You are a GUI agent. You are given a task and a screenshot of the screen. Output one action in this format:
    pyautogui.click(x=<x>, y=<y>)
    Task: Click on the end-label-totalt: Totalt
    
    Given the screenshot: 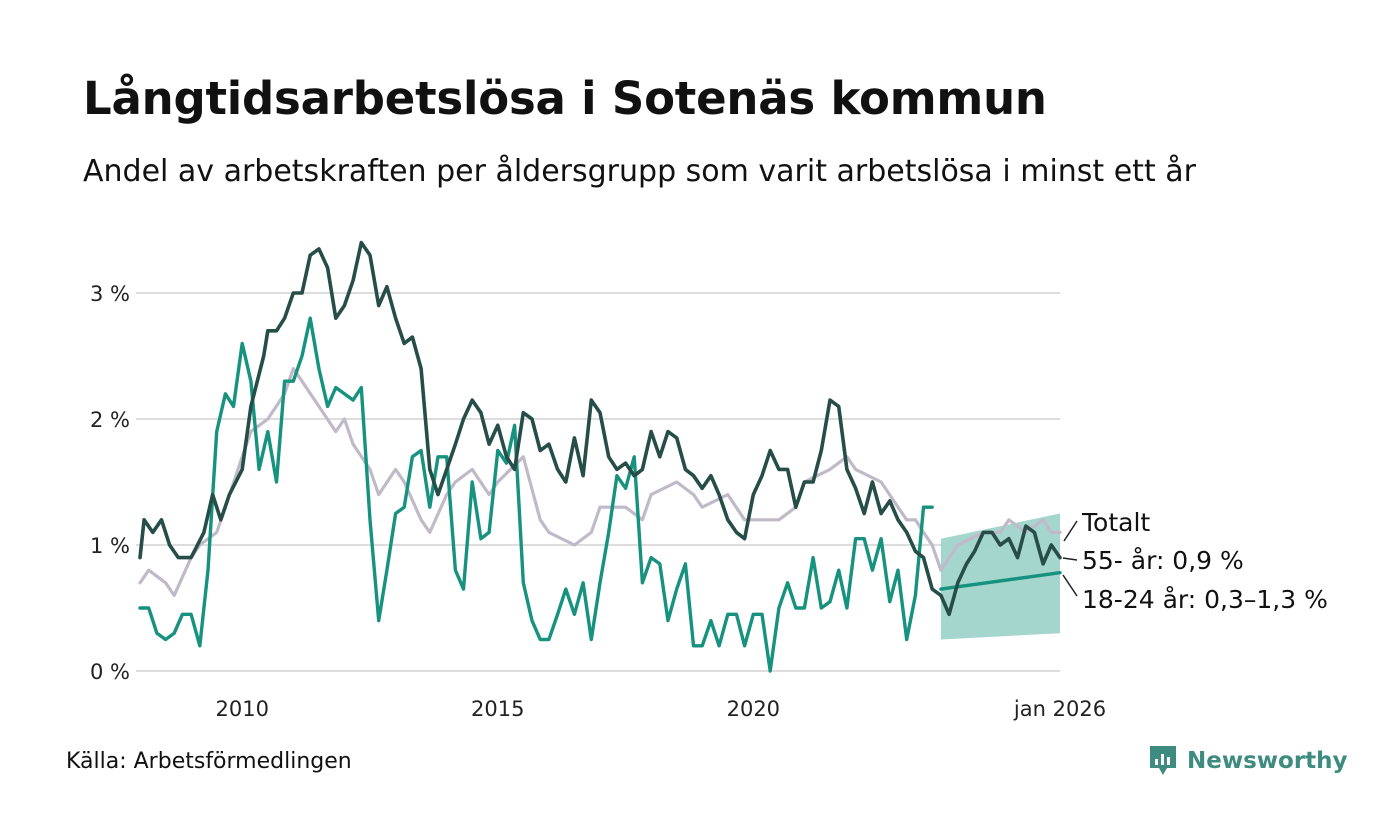 What is the action you would take?
    pyautogui.click(x=1115, y=522)
    